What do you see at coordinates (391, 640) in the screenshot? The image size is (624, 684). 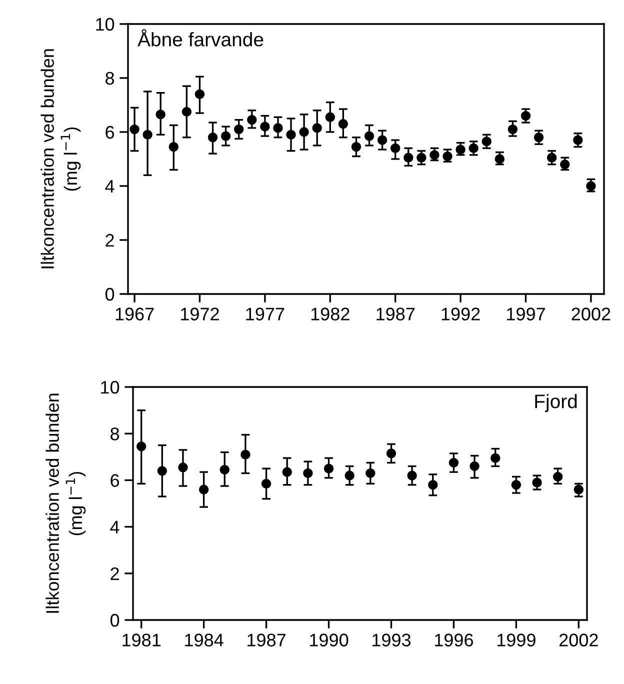 I see `x-tick-label: 1993` at bounding box center [391, 640].